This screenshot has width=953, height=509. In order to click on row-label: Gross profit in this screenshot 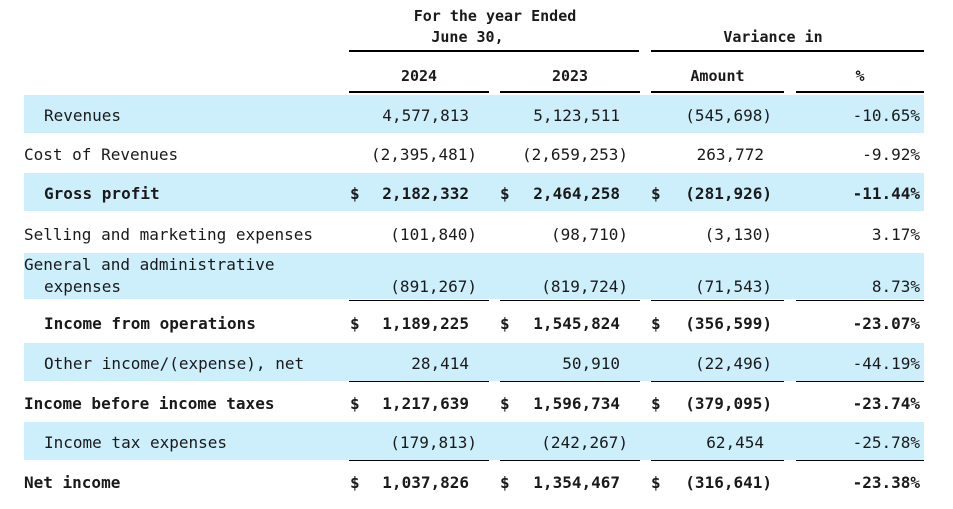, I will do `click(102, 193)`.